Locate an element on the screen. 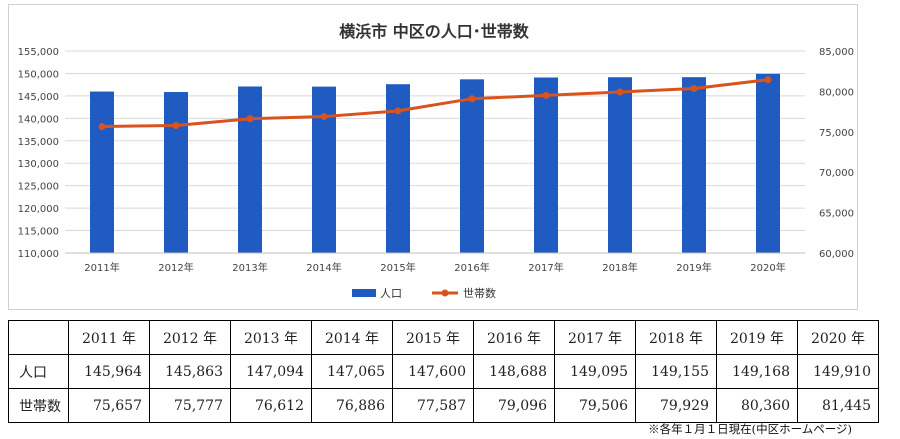 The height and width of the screenshot is (439, 900). left-tick-label: 120,000 is located at coordinates (38, 209).